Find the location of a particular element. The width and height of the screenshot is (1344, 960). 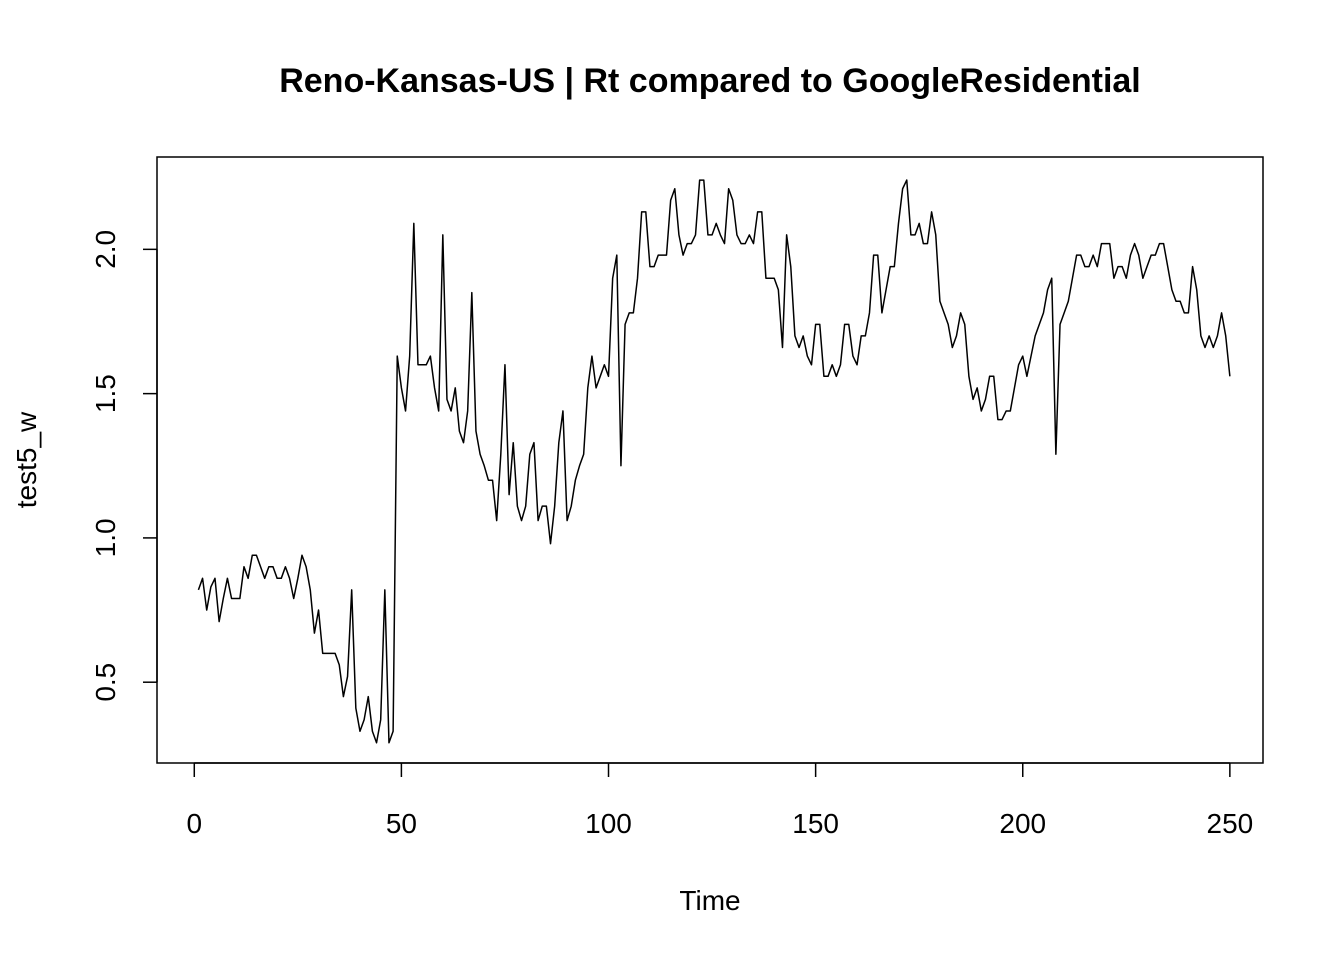

y-axis-label: test5_w is located at coordinates (26, 459).